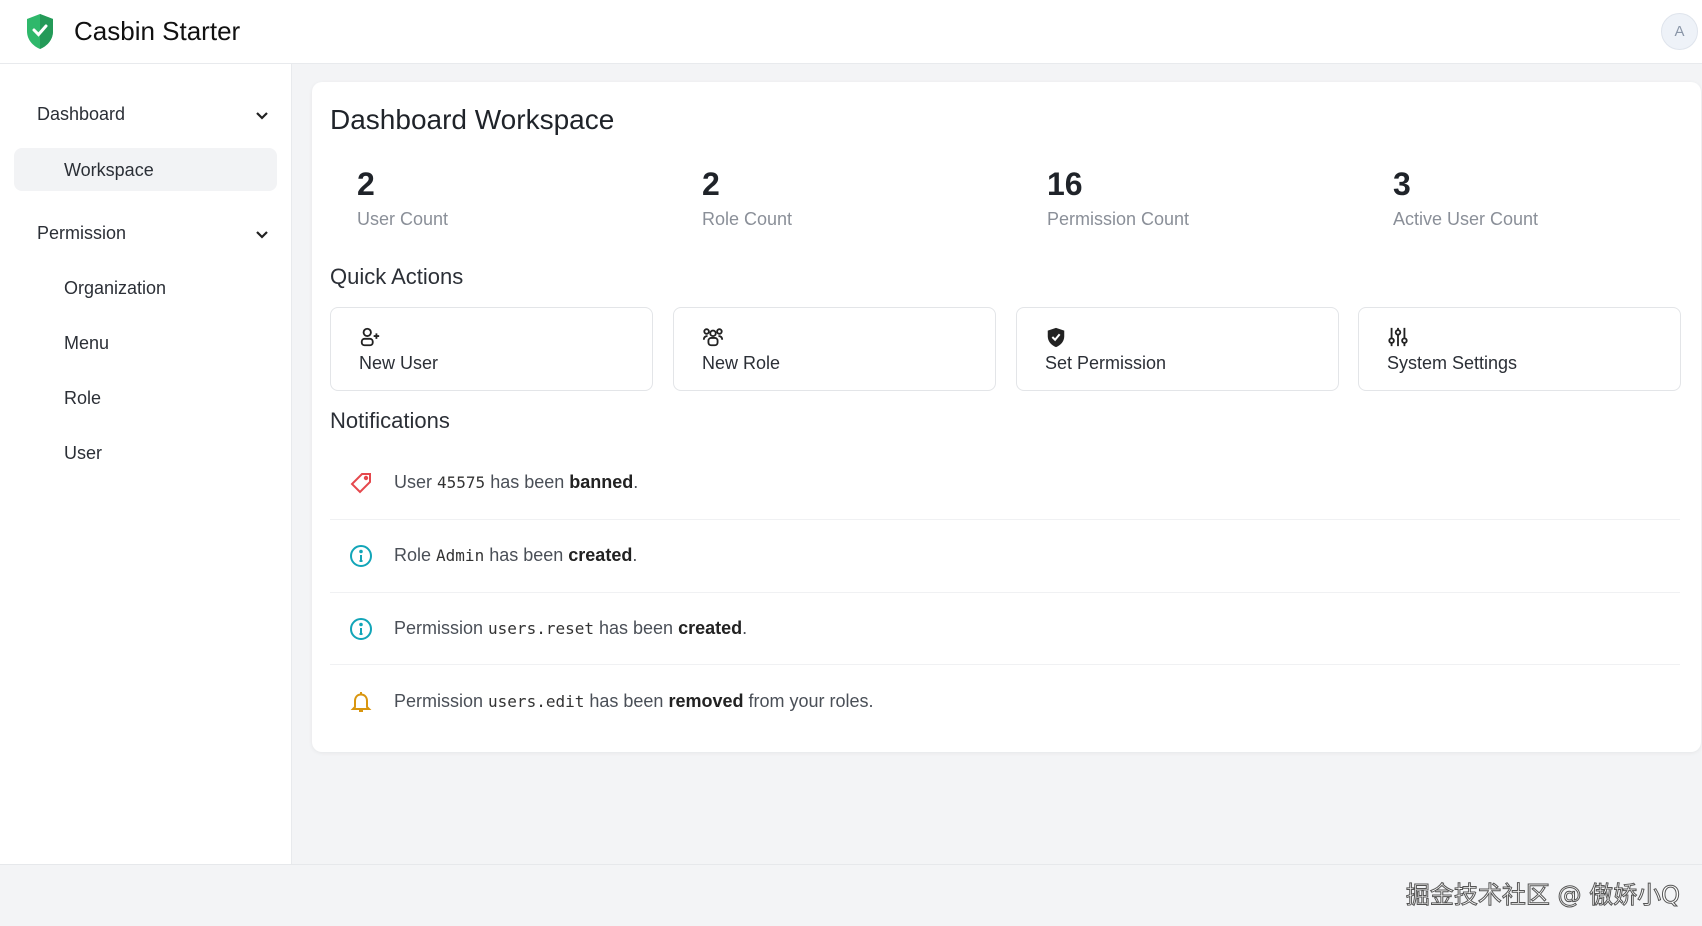 This screenshot has width=1702, height=926. Describe the element at coordinates (360, 483) in the screenshot. I see `tag-icon` at that location.